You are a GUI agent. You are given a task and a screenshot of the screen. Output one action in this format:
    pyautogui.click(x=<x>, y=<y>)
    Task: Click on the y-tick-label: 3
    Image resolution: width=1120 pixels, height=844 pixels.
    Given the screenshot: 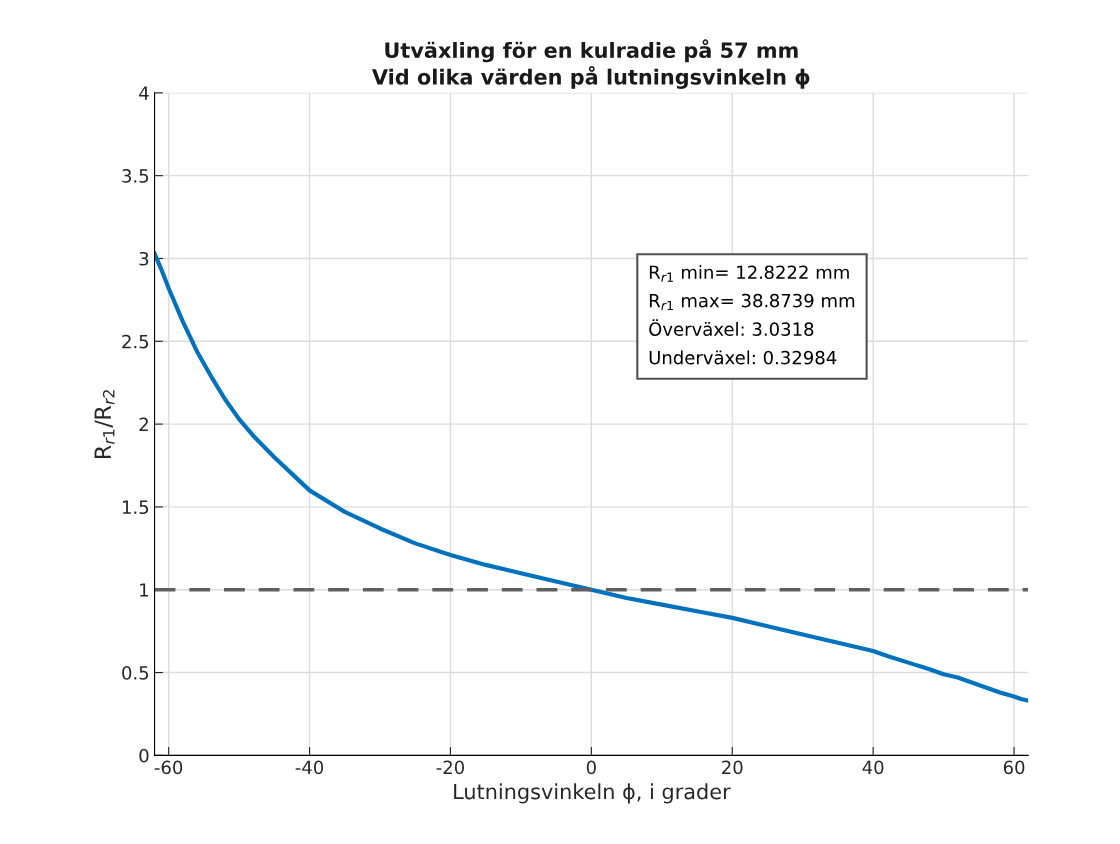 What is the action you would take?
    pyautogui.click(x=144, y=258)
    